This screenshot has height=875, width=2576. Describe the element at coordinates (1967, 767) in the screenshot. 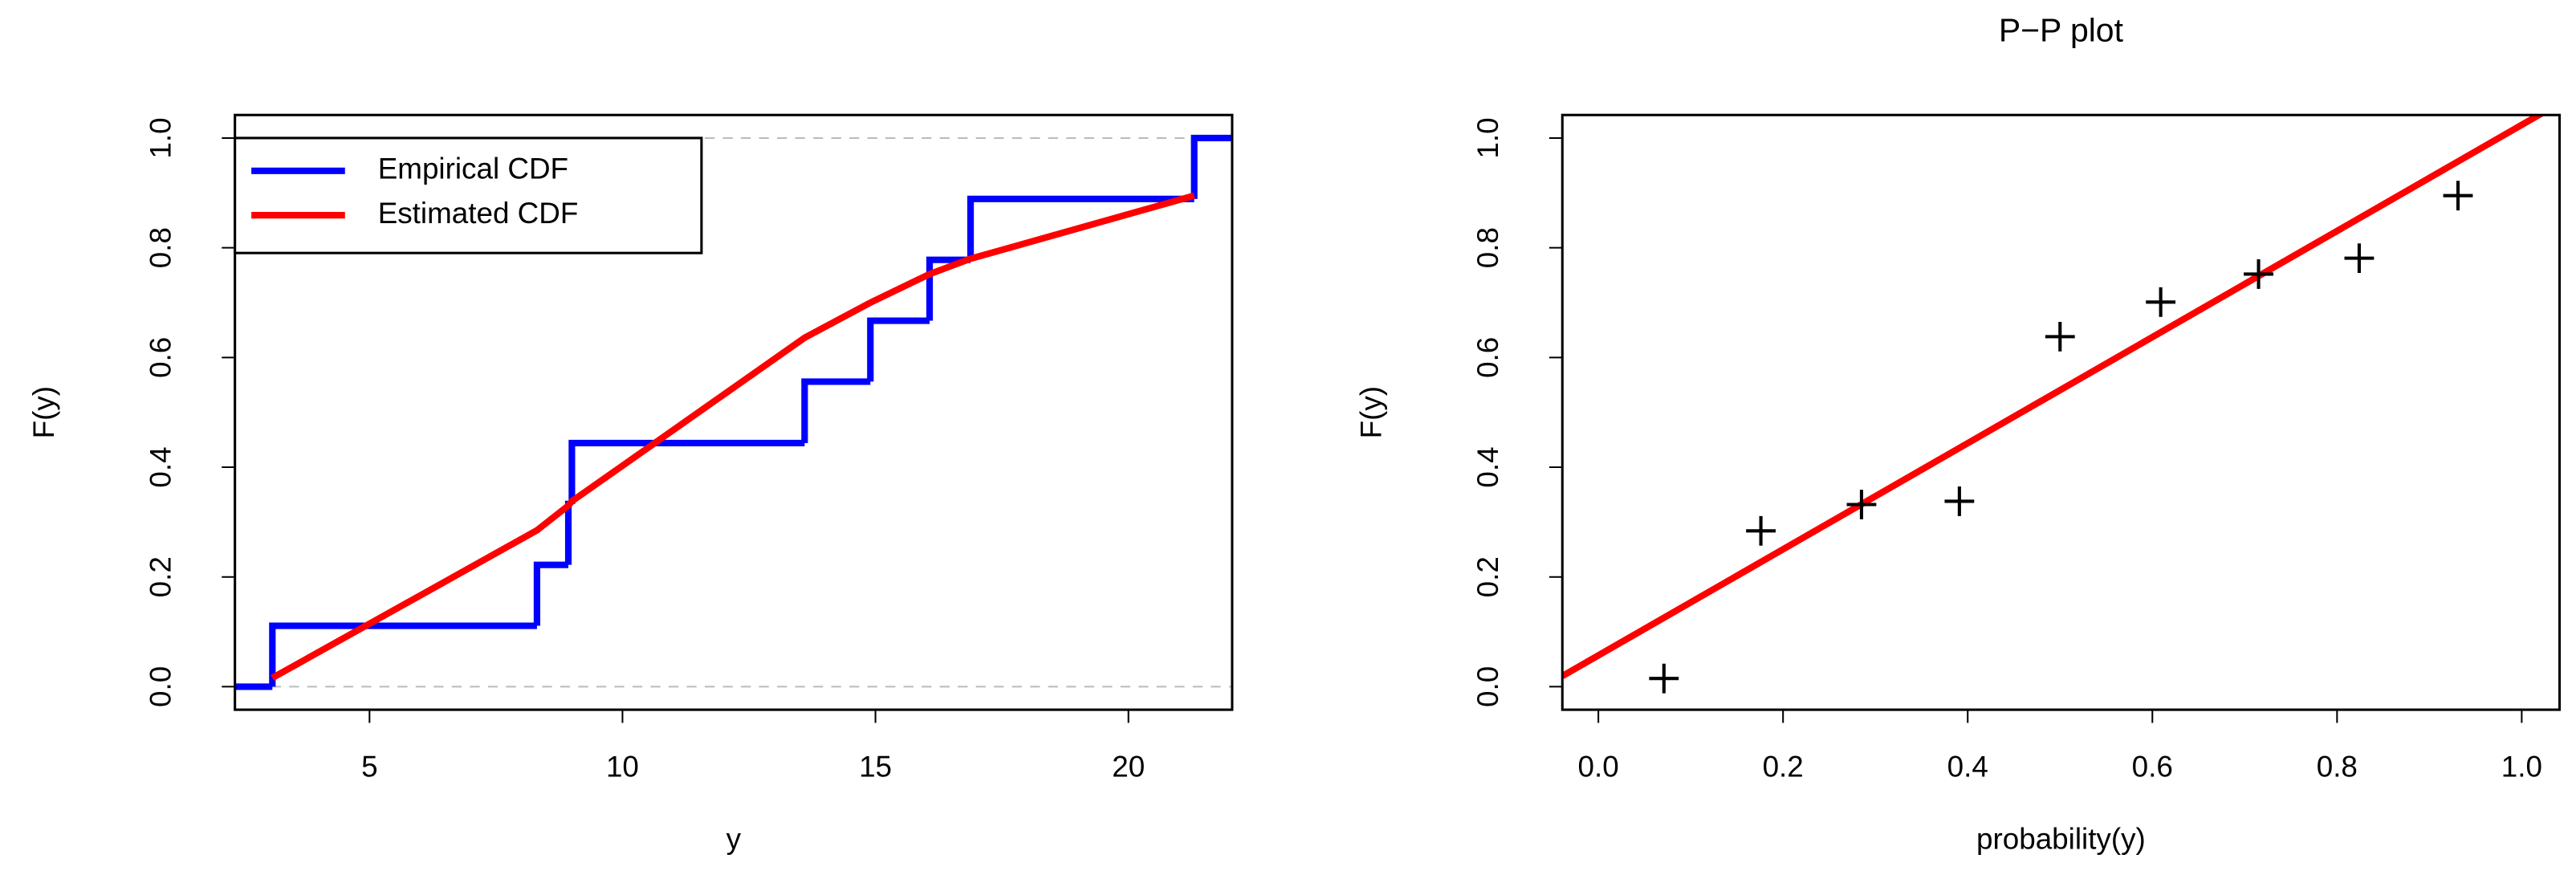

I see `x-tick-label: 0.4` at that location.